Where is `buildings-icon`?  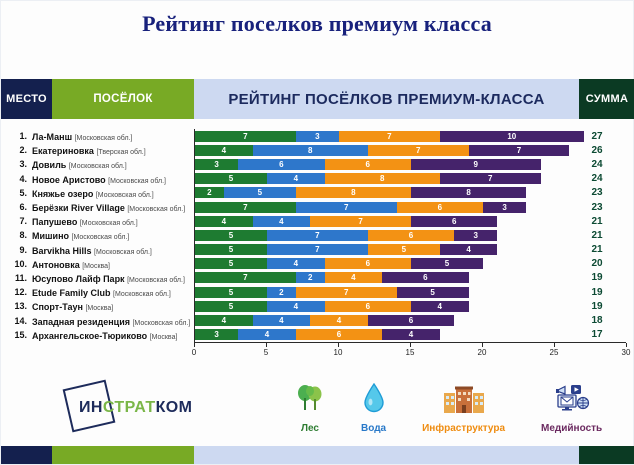
buildings-icon is located at coordinates (464, 400).